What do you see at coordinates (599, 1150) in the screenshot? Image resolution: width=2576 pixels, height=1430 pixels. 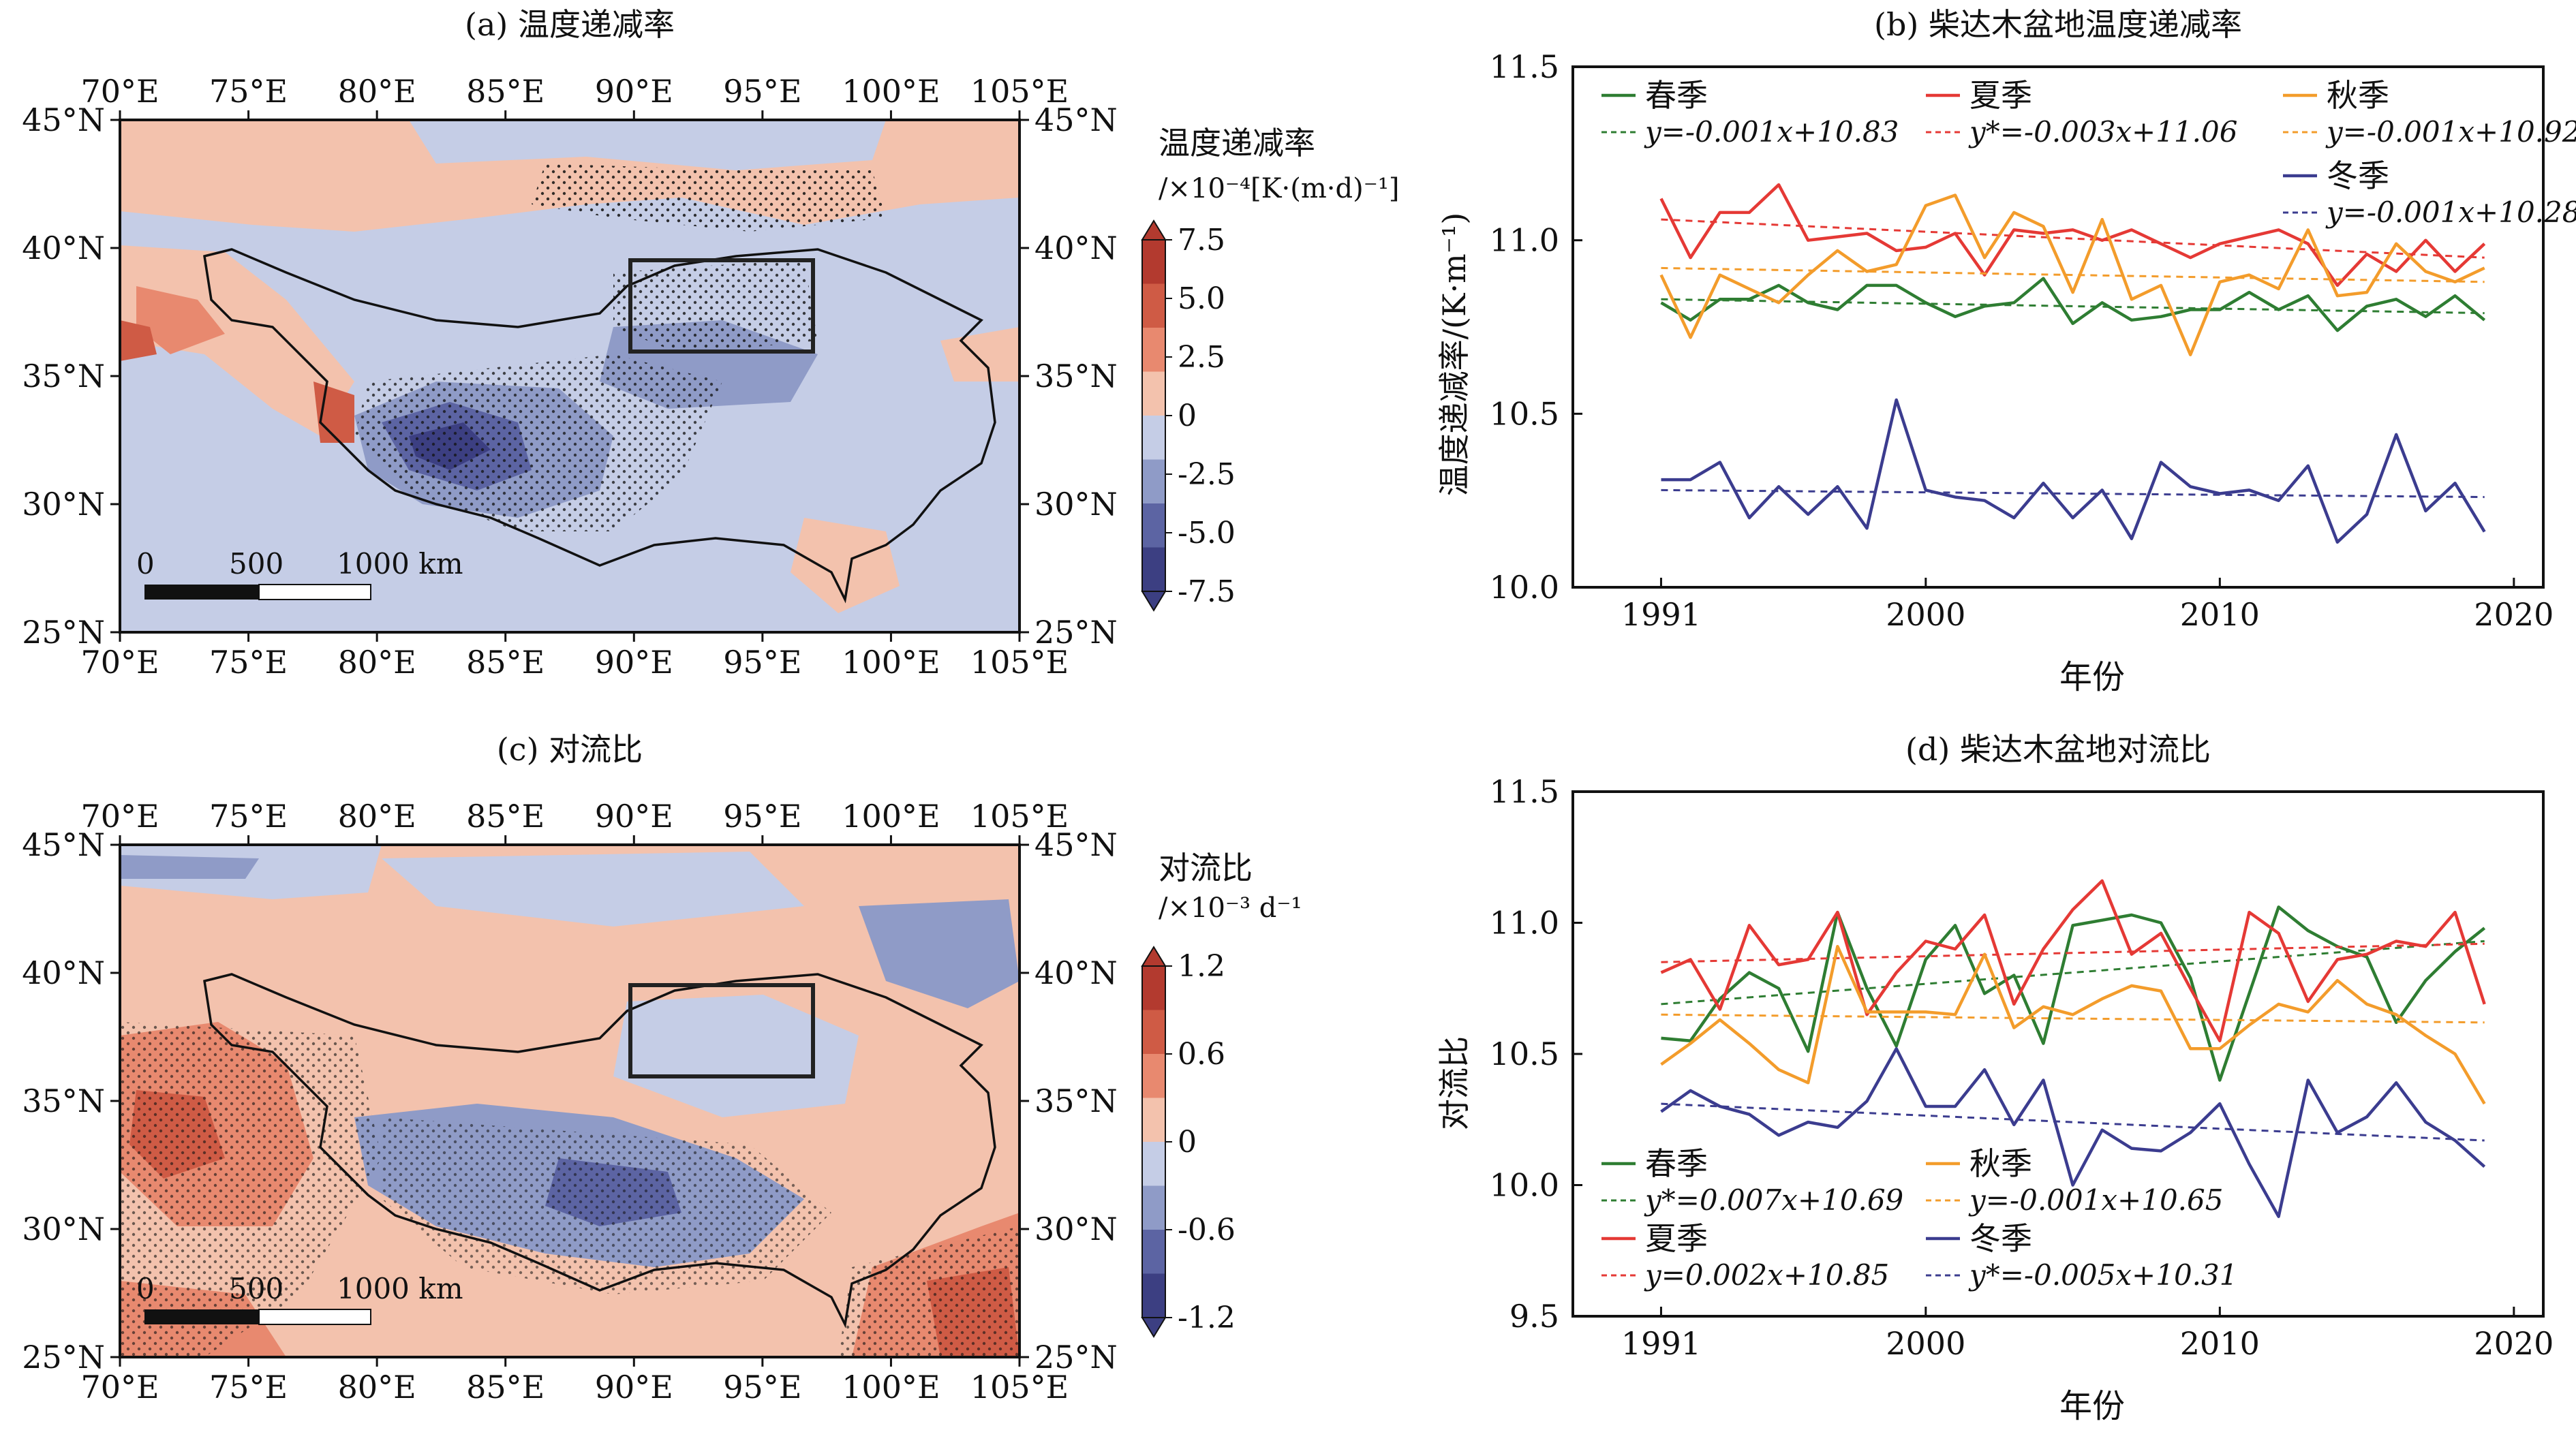 I see `plateau-boundary-c` at bounding box center [599, 1150].